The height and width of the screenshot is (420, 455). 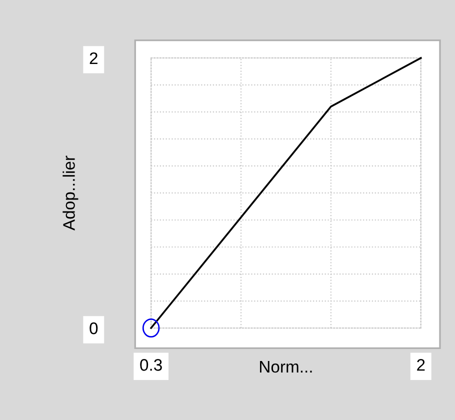 I want to click on x-tick-label: 0.3, so click(x=151, y=365).